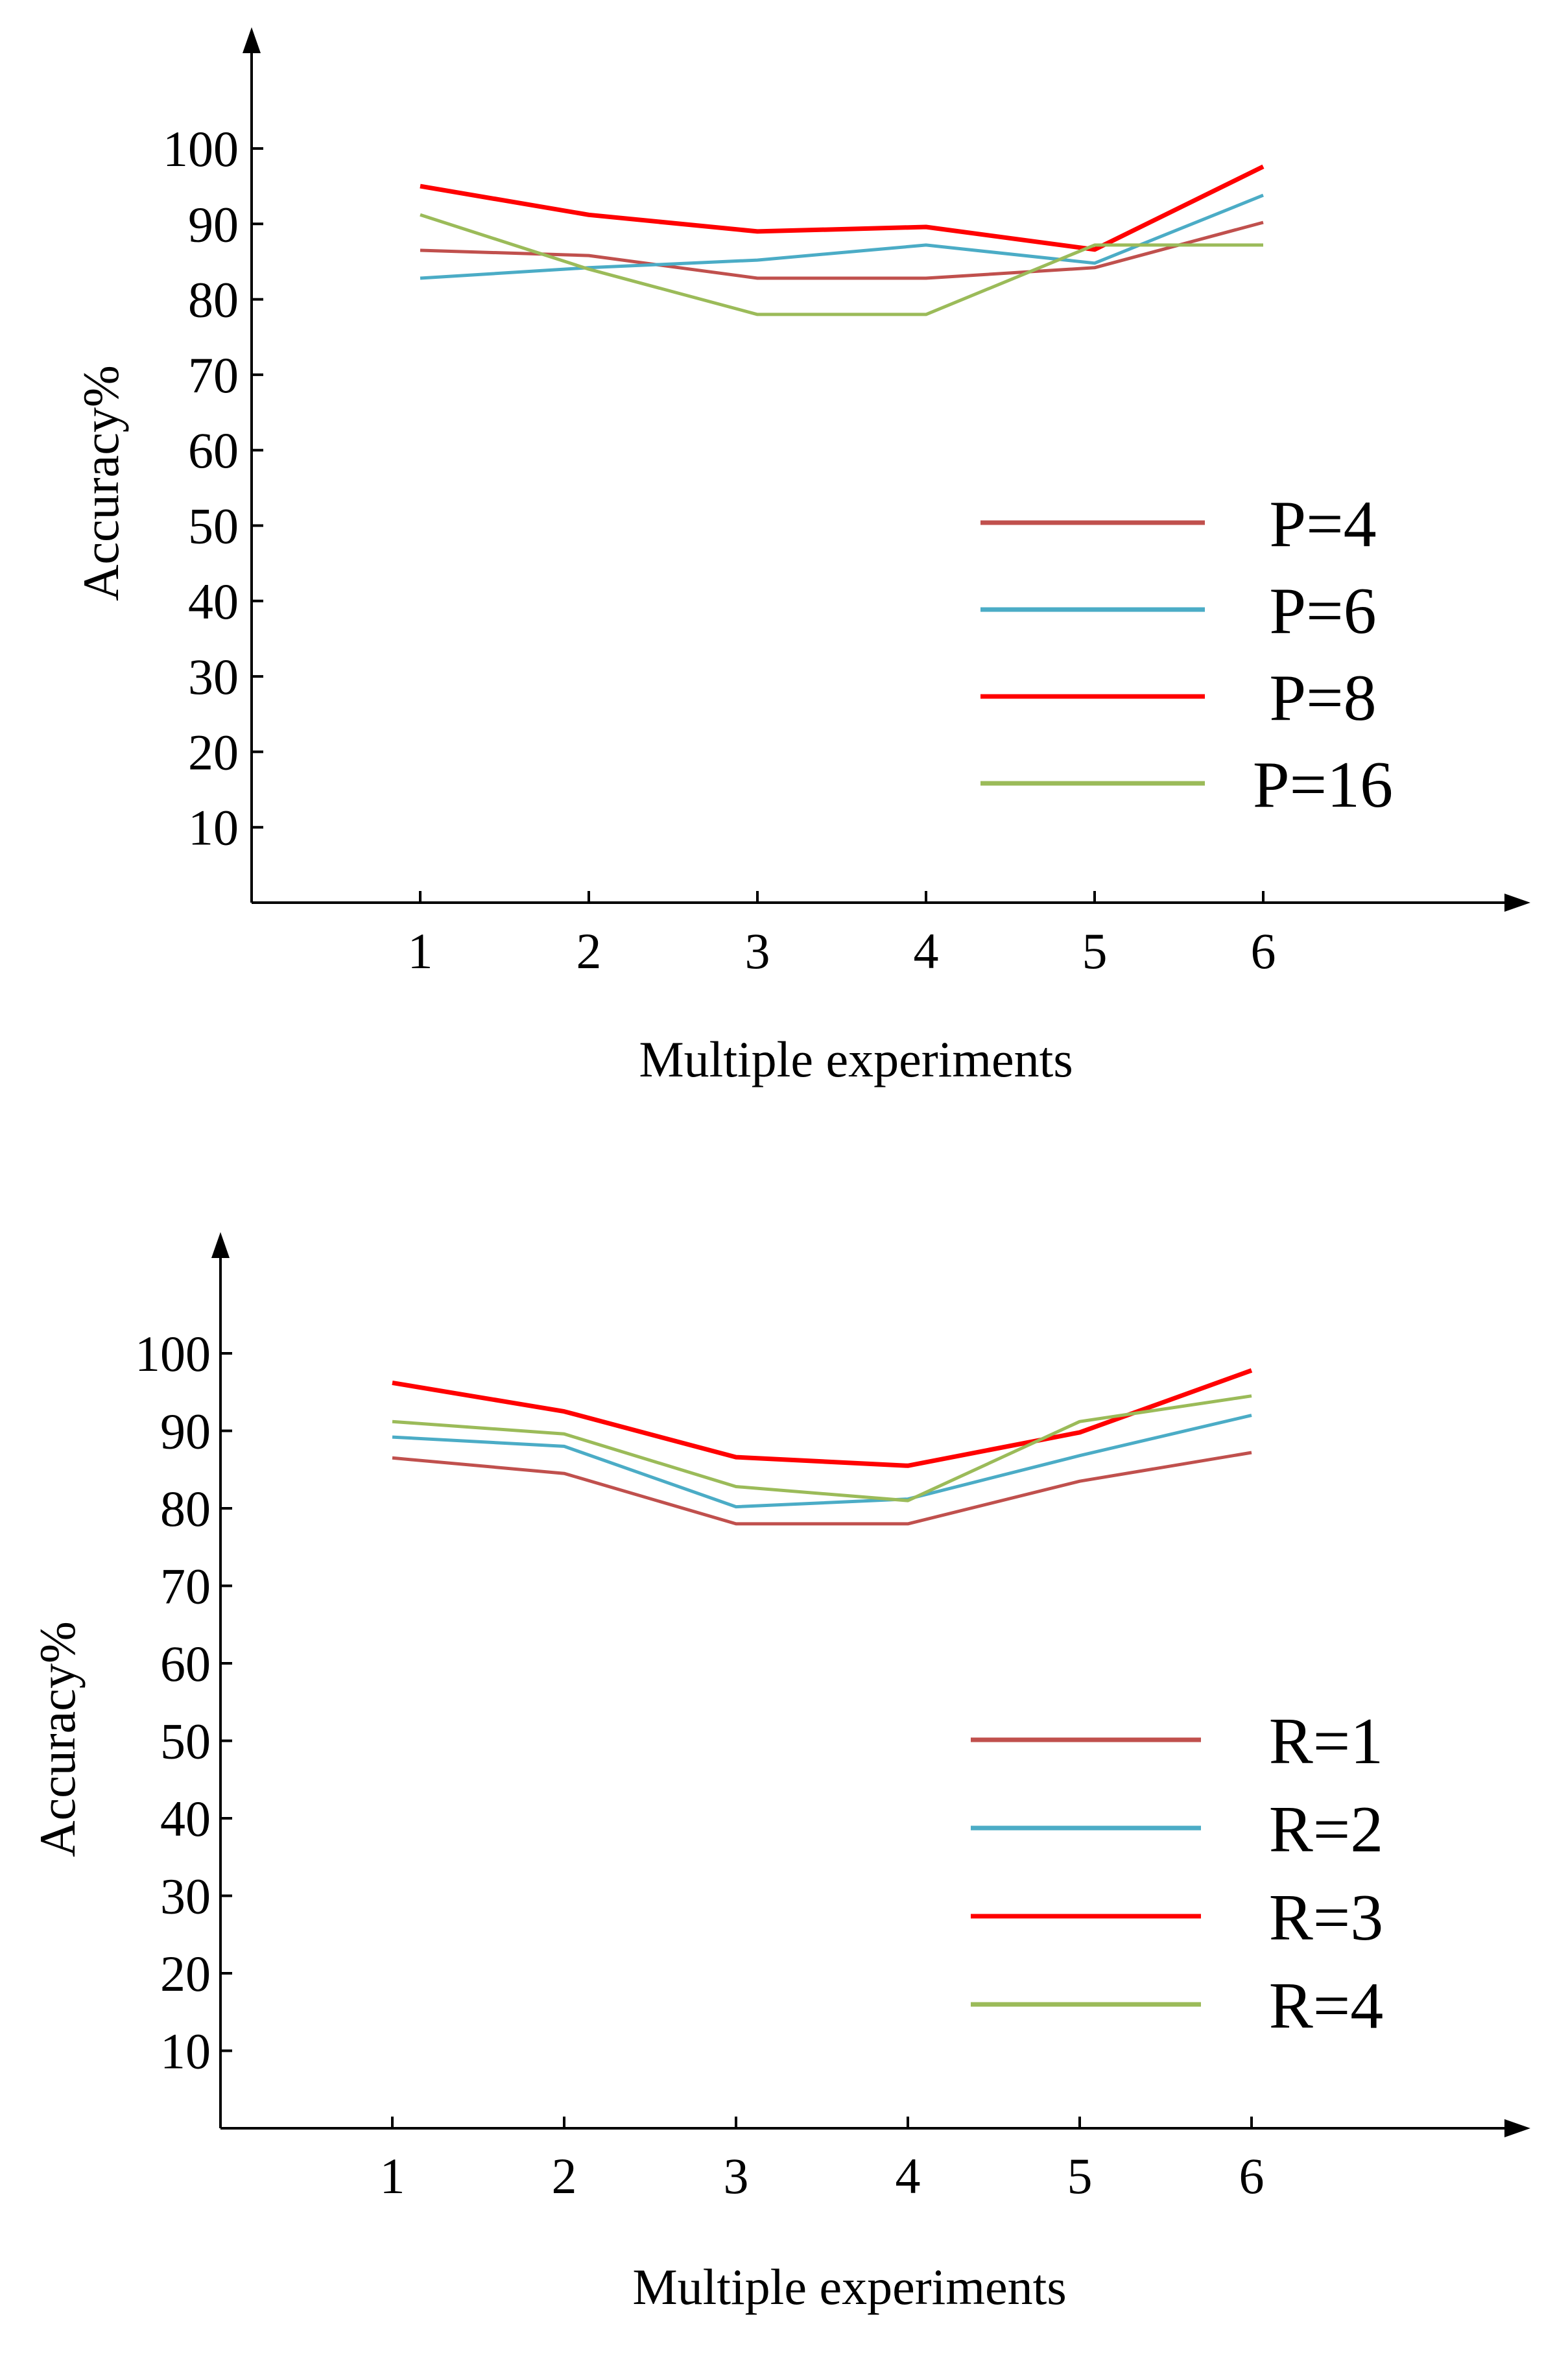 The height and width of the screenshot is (2363, 1568). Describe the element at coordinates (1322, 611) in the screenshot. I see `legend-label: P=6` at that location.